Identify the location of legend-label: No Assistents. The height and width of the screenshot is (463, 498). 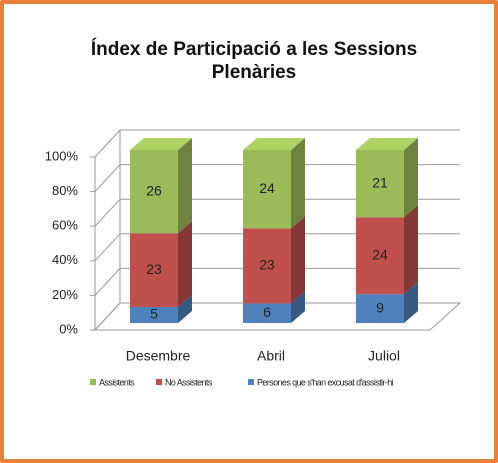
(189, 382).